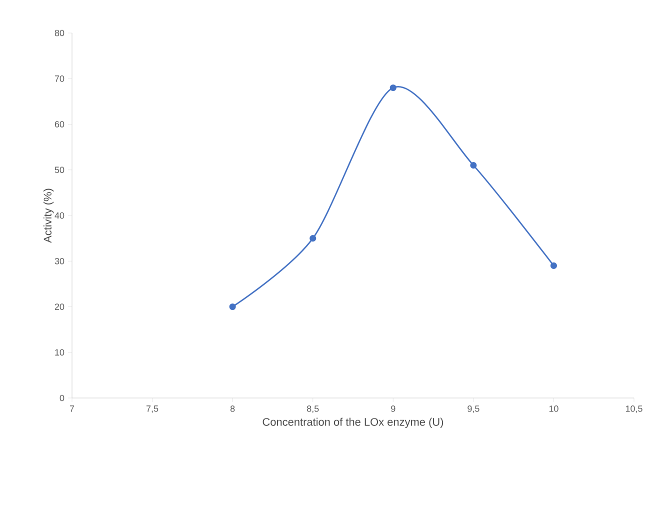  Describe the element at coordinates (48, 215) in the screenshot. I see `y-axis-title: Activity (%)` at that location.